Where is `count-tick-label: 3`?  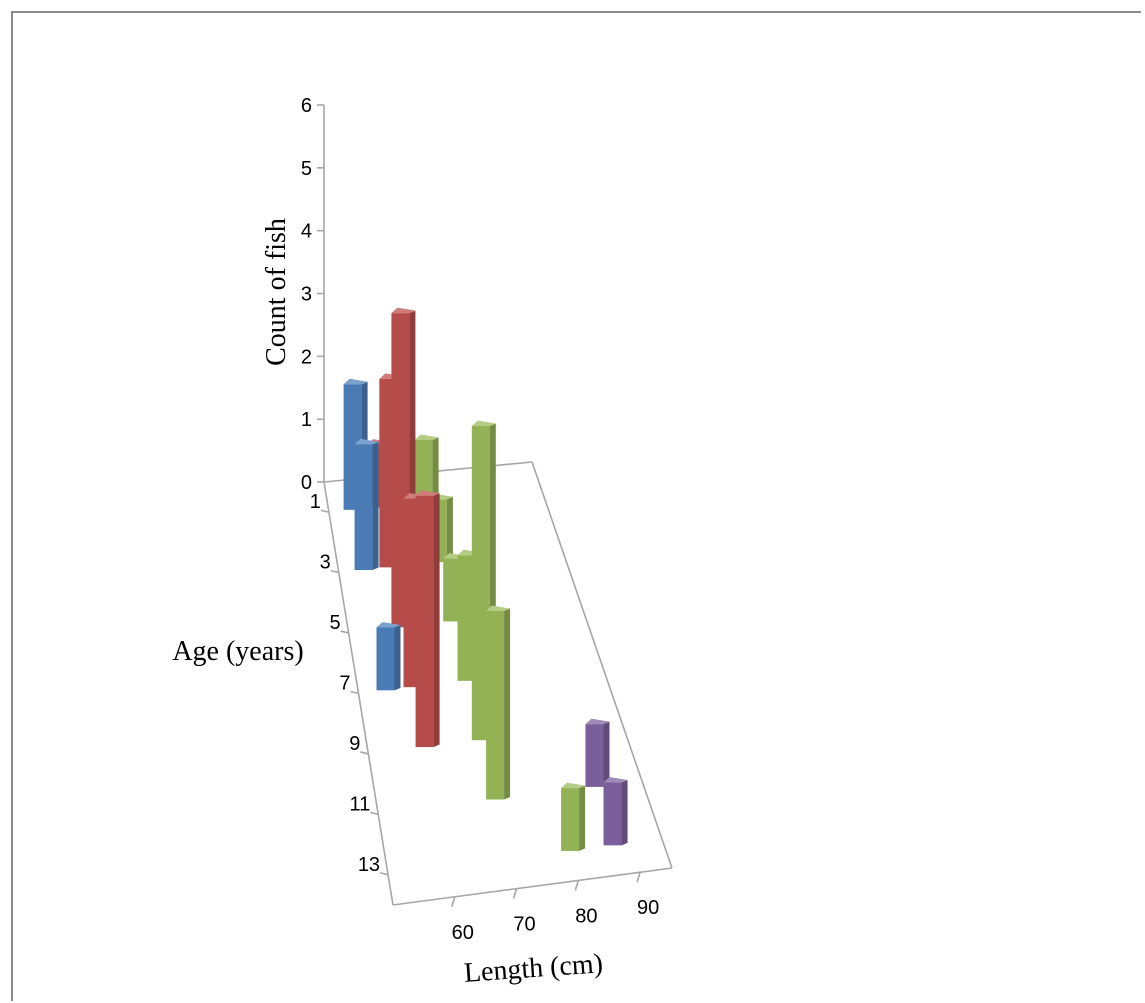 count-tick-label: 3 is located at coordinates (306, 295).